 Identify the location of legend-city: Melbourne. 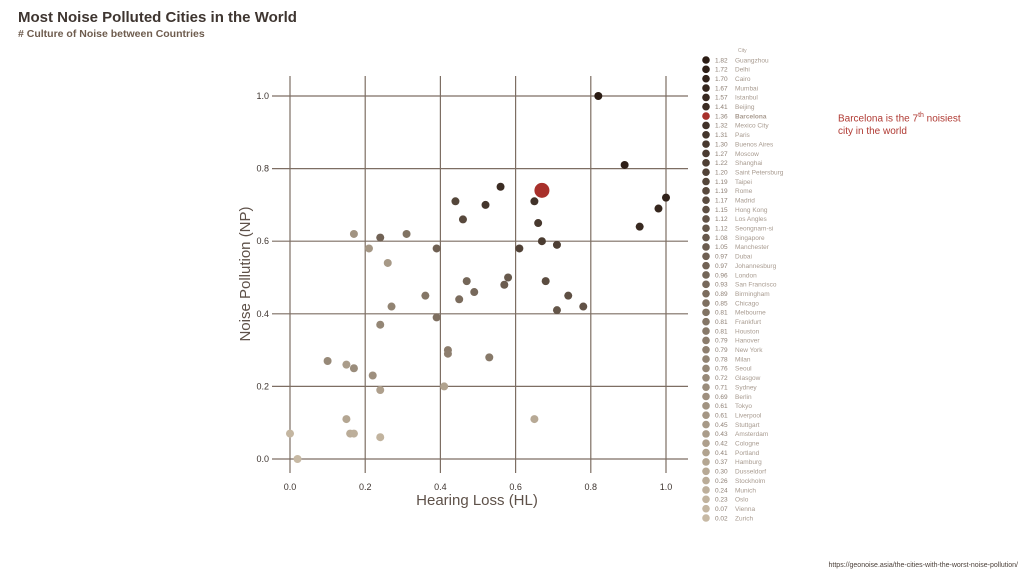
(750, 313).